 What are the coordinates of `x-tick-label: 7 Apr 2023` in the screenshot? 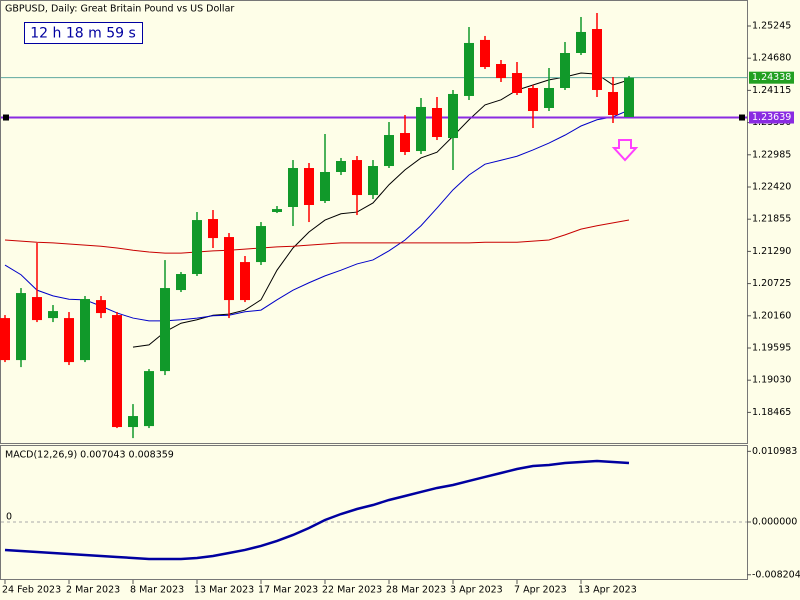 It's located at (540, 590).